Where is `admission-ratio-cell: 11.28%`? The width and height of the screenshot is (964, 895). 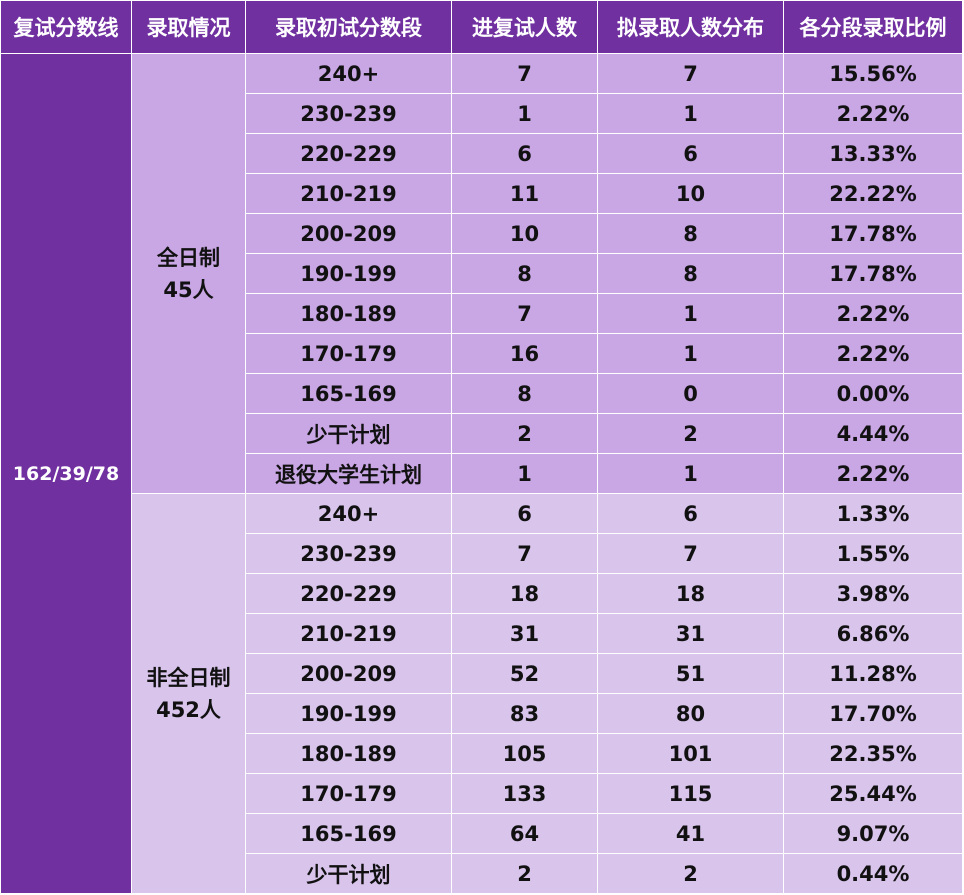 admission-ratio-cell: 11.28% is located at coordinates (873, 673).